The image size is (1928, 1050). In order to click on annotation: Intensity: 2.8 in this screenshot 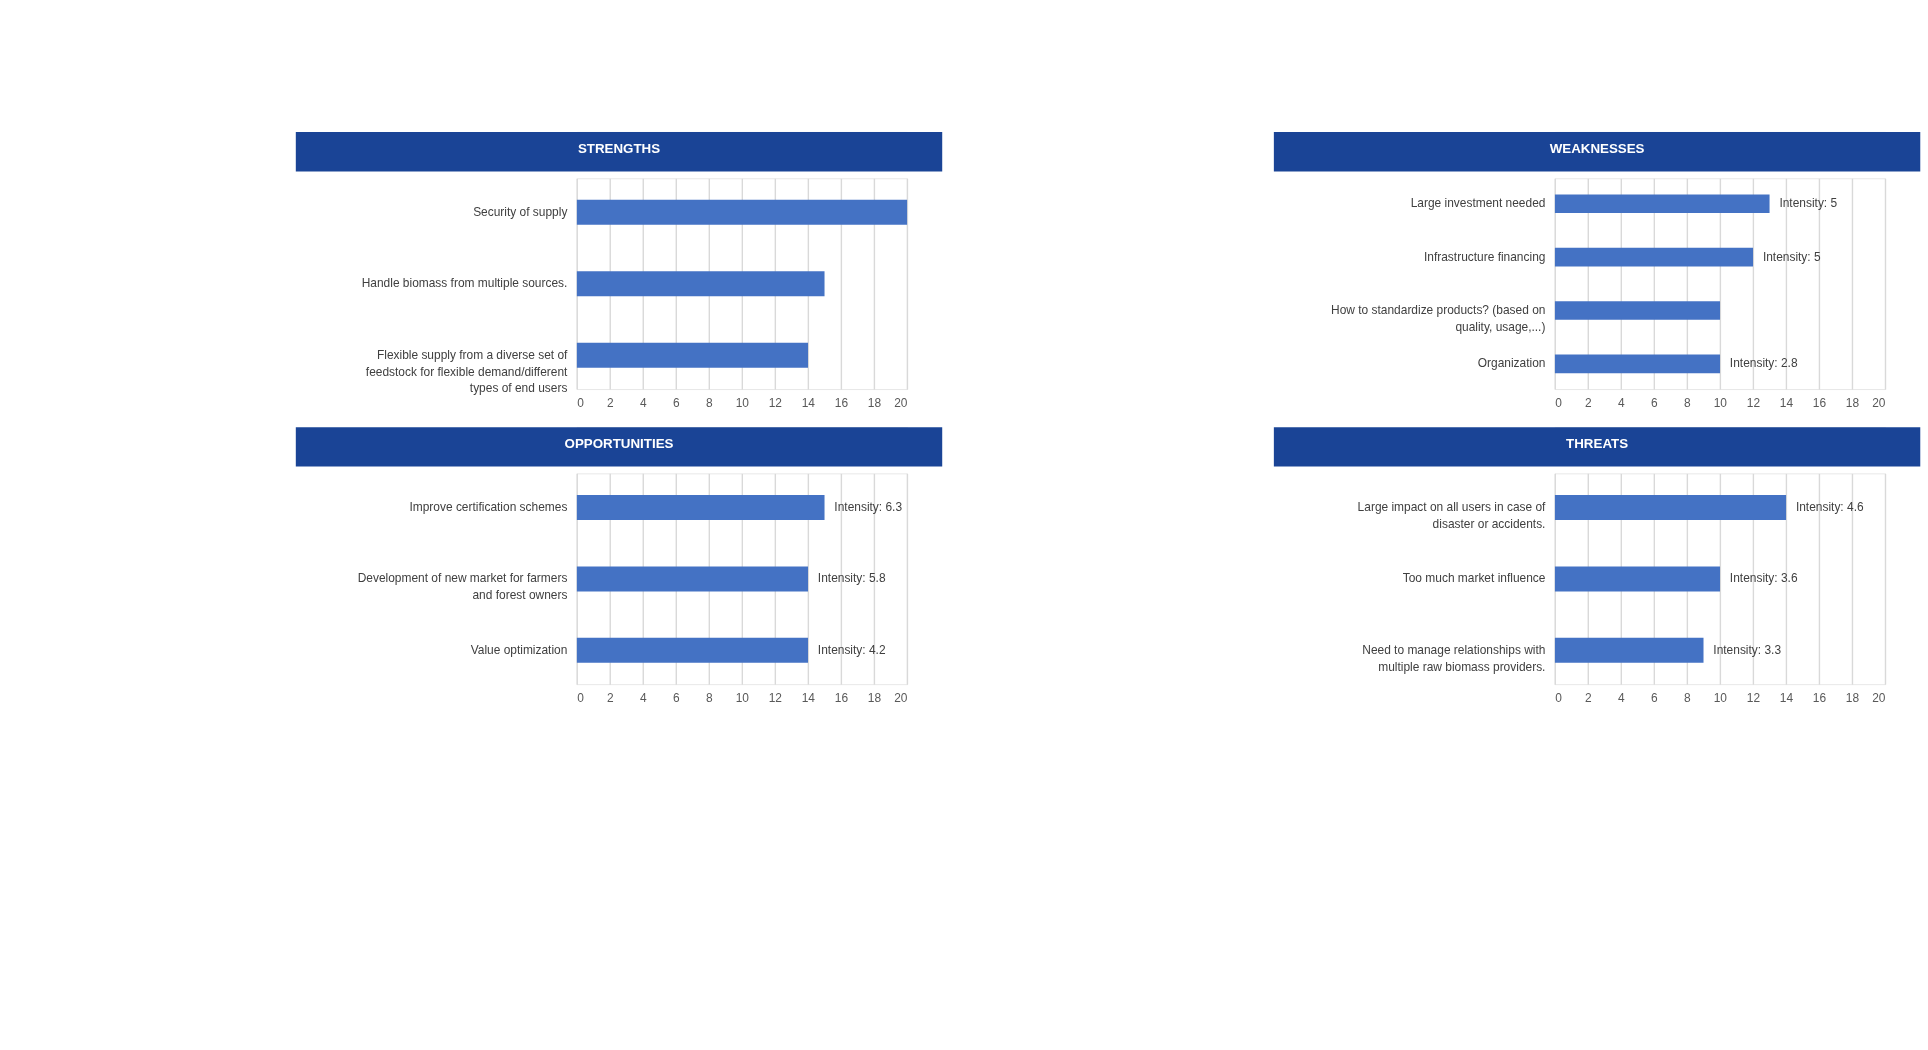, I will do `click(1763, 363)`.